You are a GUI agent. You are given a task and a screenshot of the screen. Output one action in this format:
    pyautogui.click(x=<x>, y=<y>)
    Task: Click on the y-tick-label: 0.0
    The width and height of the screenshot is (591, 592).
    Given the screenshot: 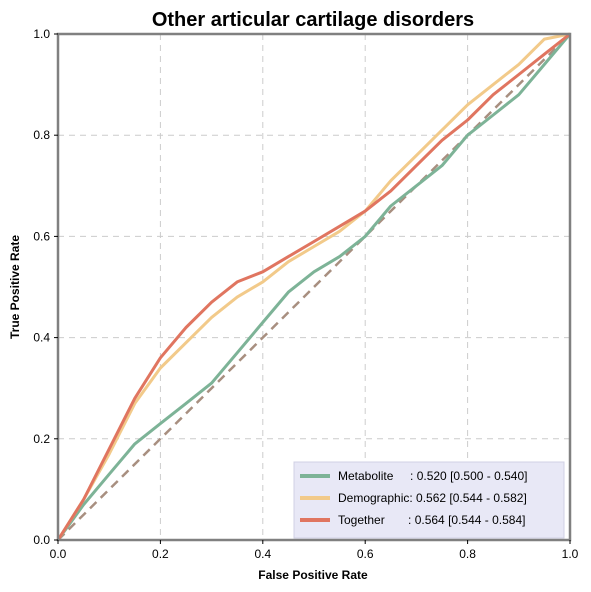 What is the action you would take?
    pyautogui.click(x=41, y=540)
    